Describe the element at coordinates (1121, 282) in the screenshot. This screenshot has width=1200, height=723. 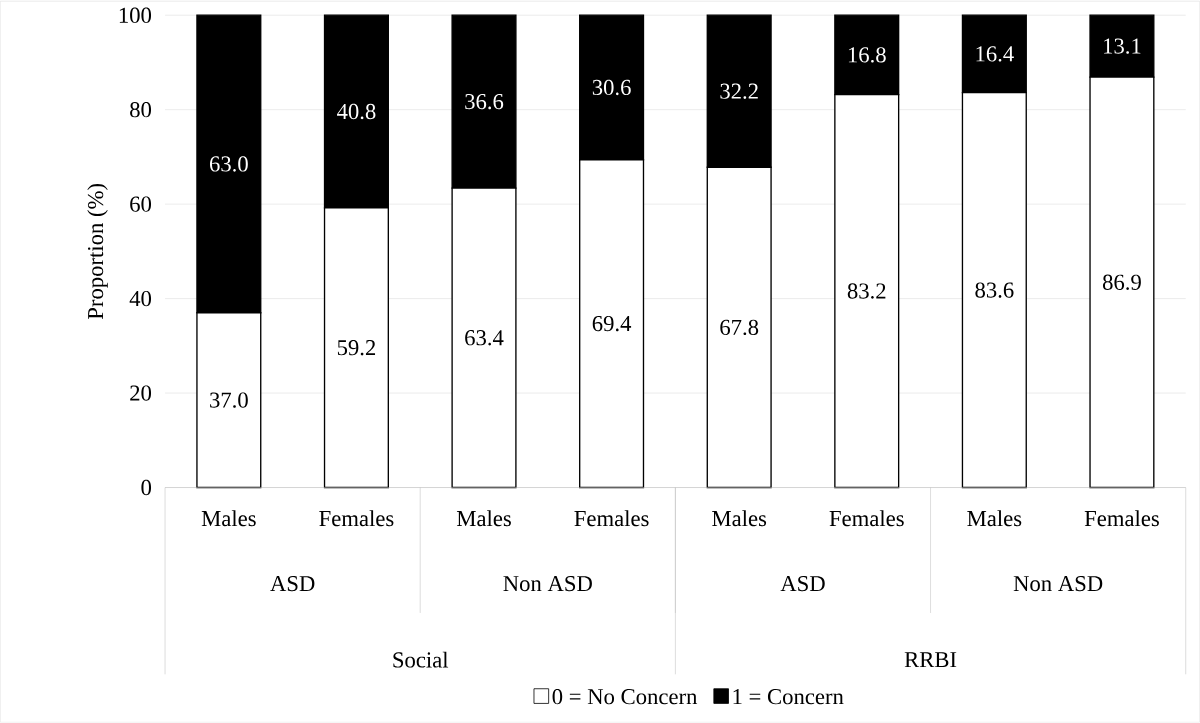
I see `data-label: 86.9` at that location.